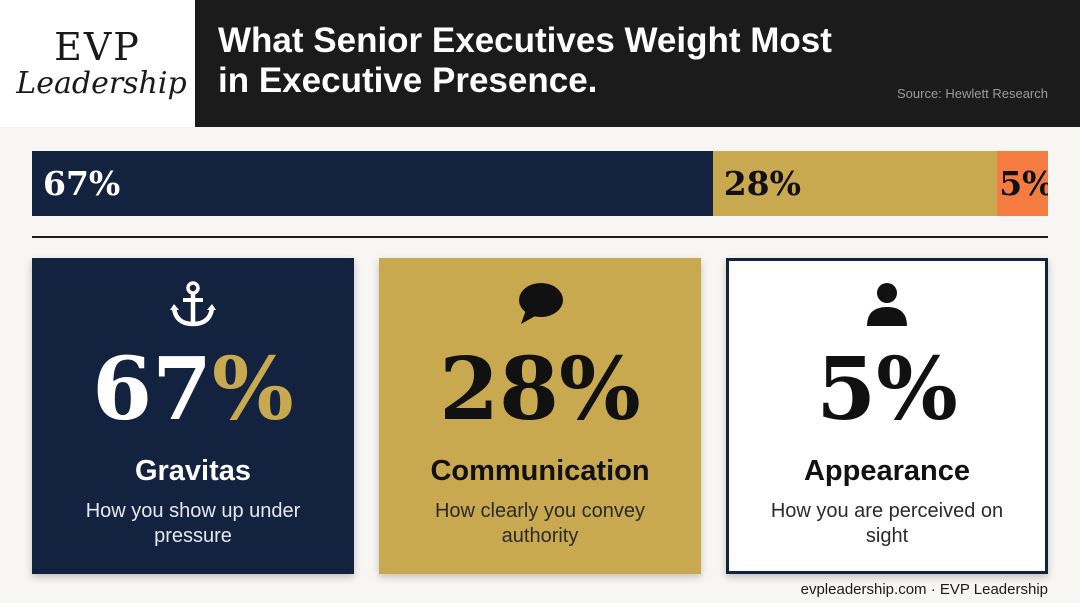 The width and height of the screenshot is (1080, 603). What do you see at coordinates (152, 389) in the screenshot?
I see `percent-number: 67` at bounding box center [152, 389].